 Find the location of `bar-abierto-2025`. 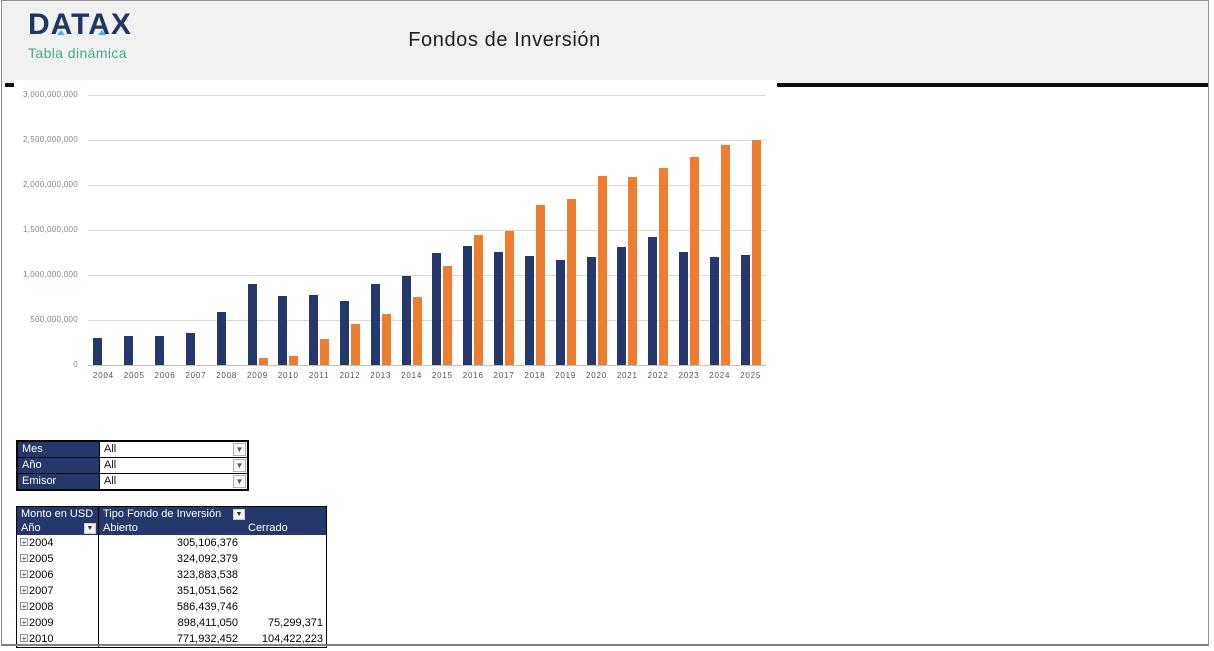

bar-abierto-2025 is located at coordinates (745, 310).